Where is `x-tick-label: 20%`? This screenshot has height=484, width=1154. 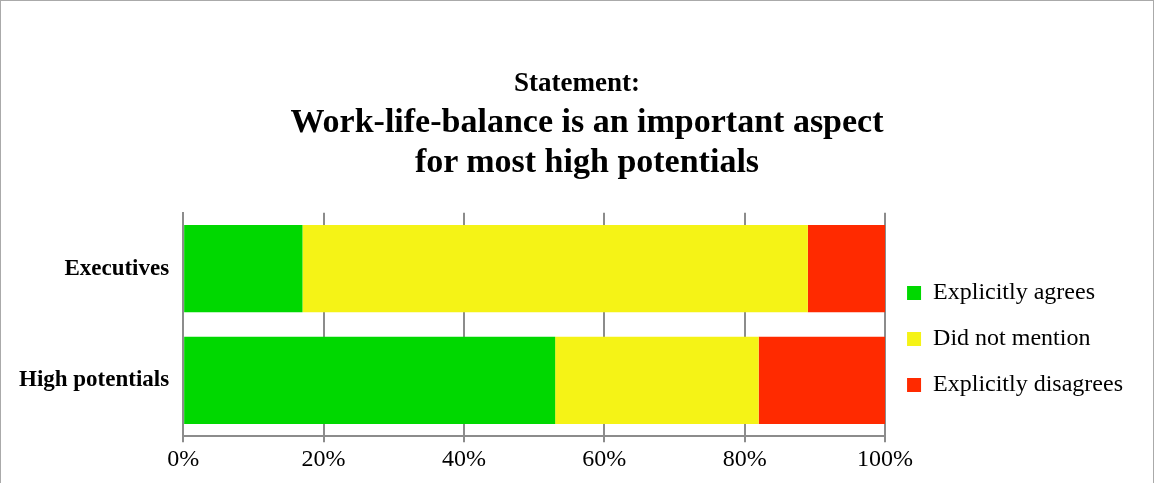
x-tick-label: 20% is located at coordinates (323, 457).